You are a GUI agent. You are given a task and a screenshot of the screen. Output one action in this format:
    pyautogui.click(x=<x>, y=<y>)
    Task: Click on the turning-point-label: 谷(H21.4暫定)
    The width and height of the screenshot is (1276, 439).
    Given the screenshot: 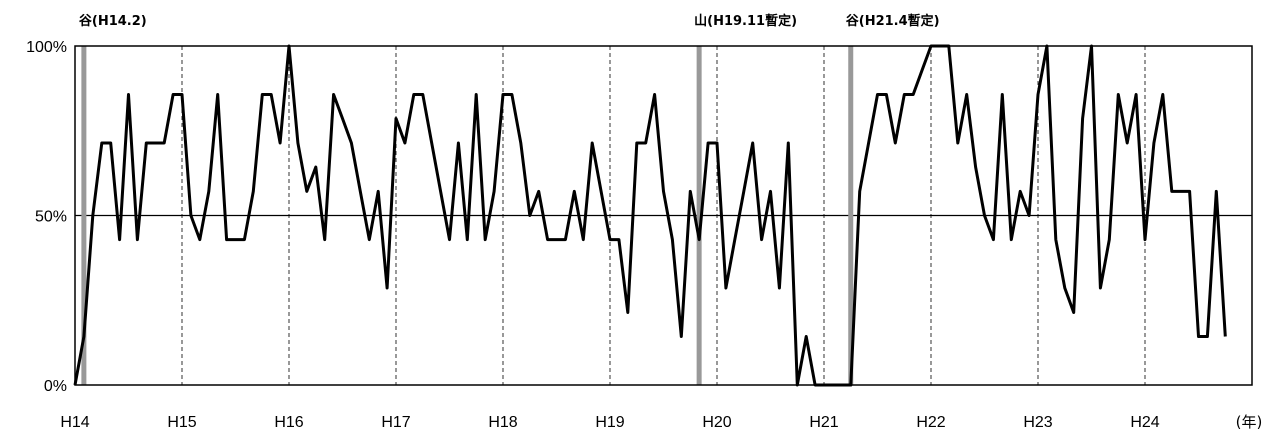 What is the action you would take?
    pyautogui.click(x=893, y=21)
    